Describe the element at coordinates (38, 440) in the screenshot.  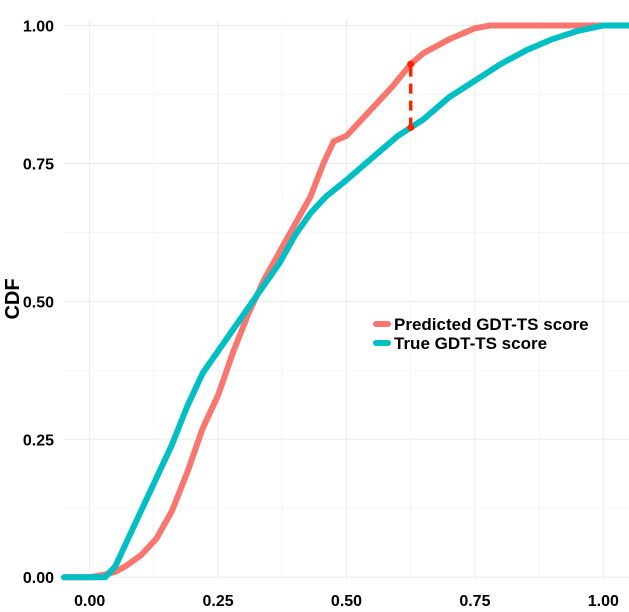
I see `y-tick-label: 0.25` at that location.